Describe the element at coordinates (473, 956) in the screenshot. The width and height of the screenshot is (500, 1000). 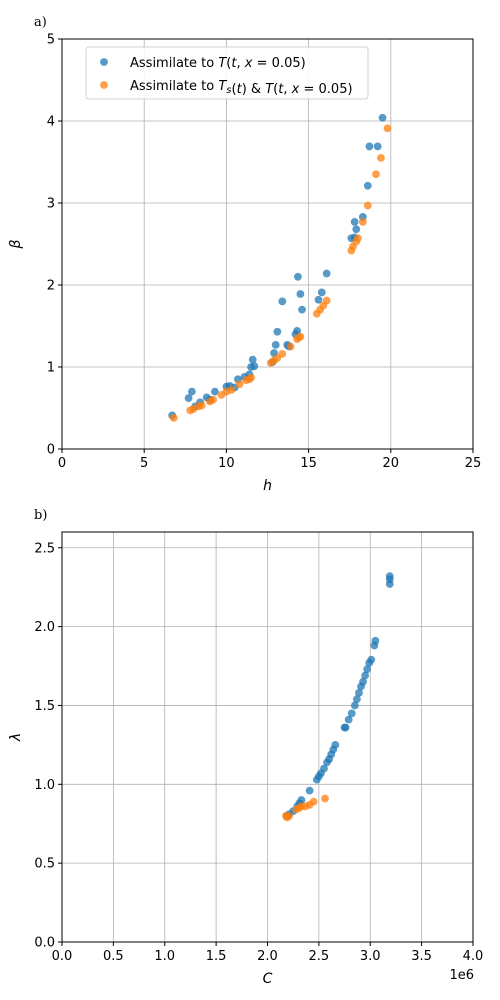
I see `x-tick-label: 4.0` at that location.